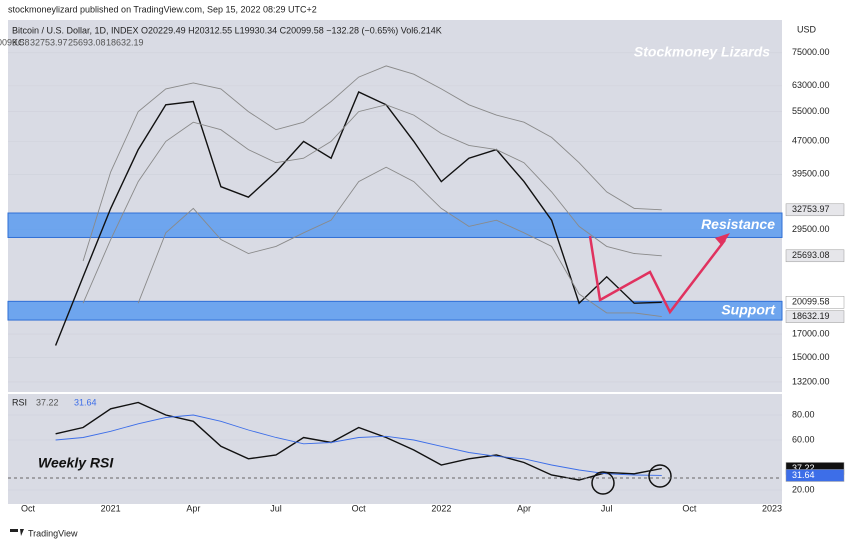  What do you see at coordinates (53, 533) in the screenshot?
I see `brand: TradingView` at bounding box center [53, 533].